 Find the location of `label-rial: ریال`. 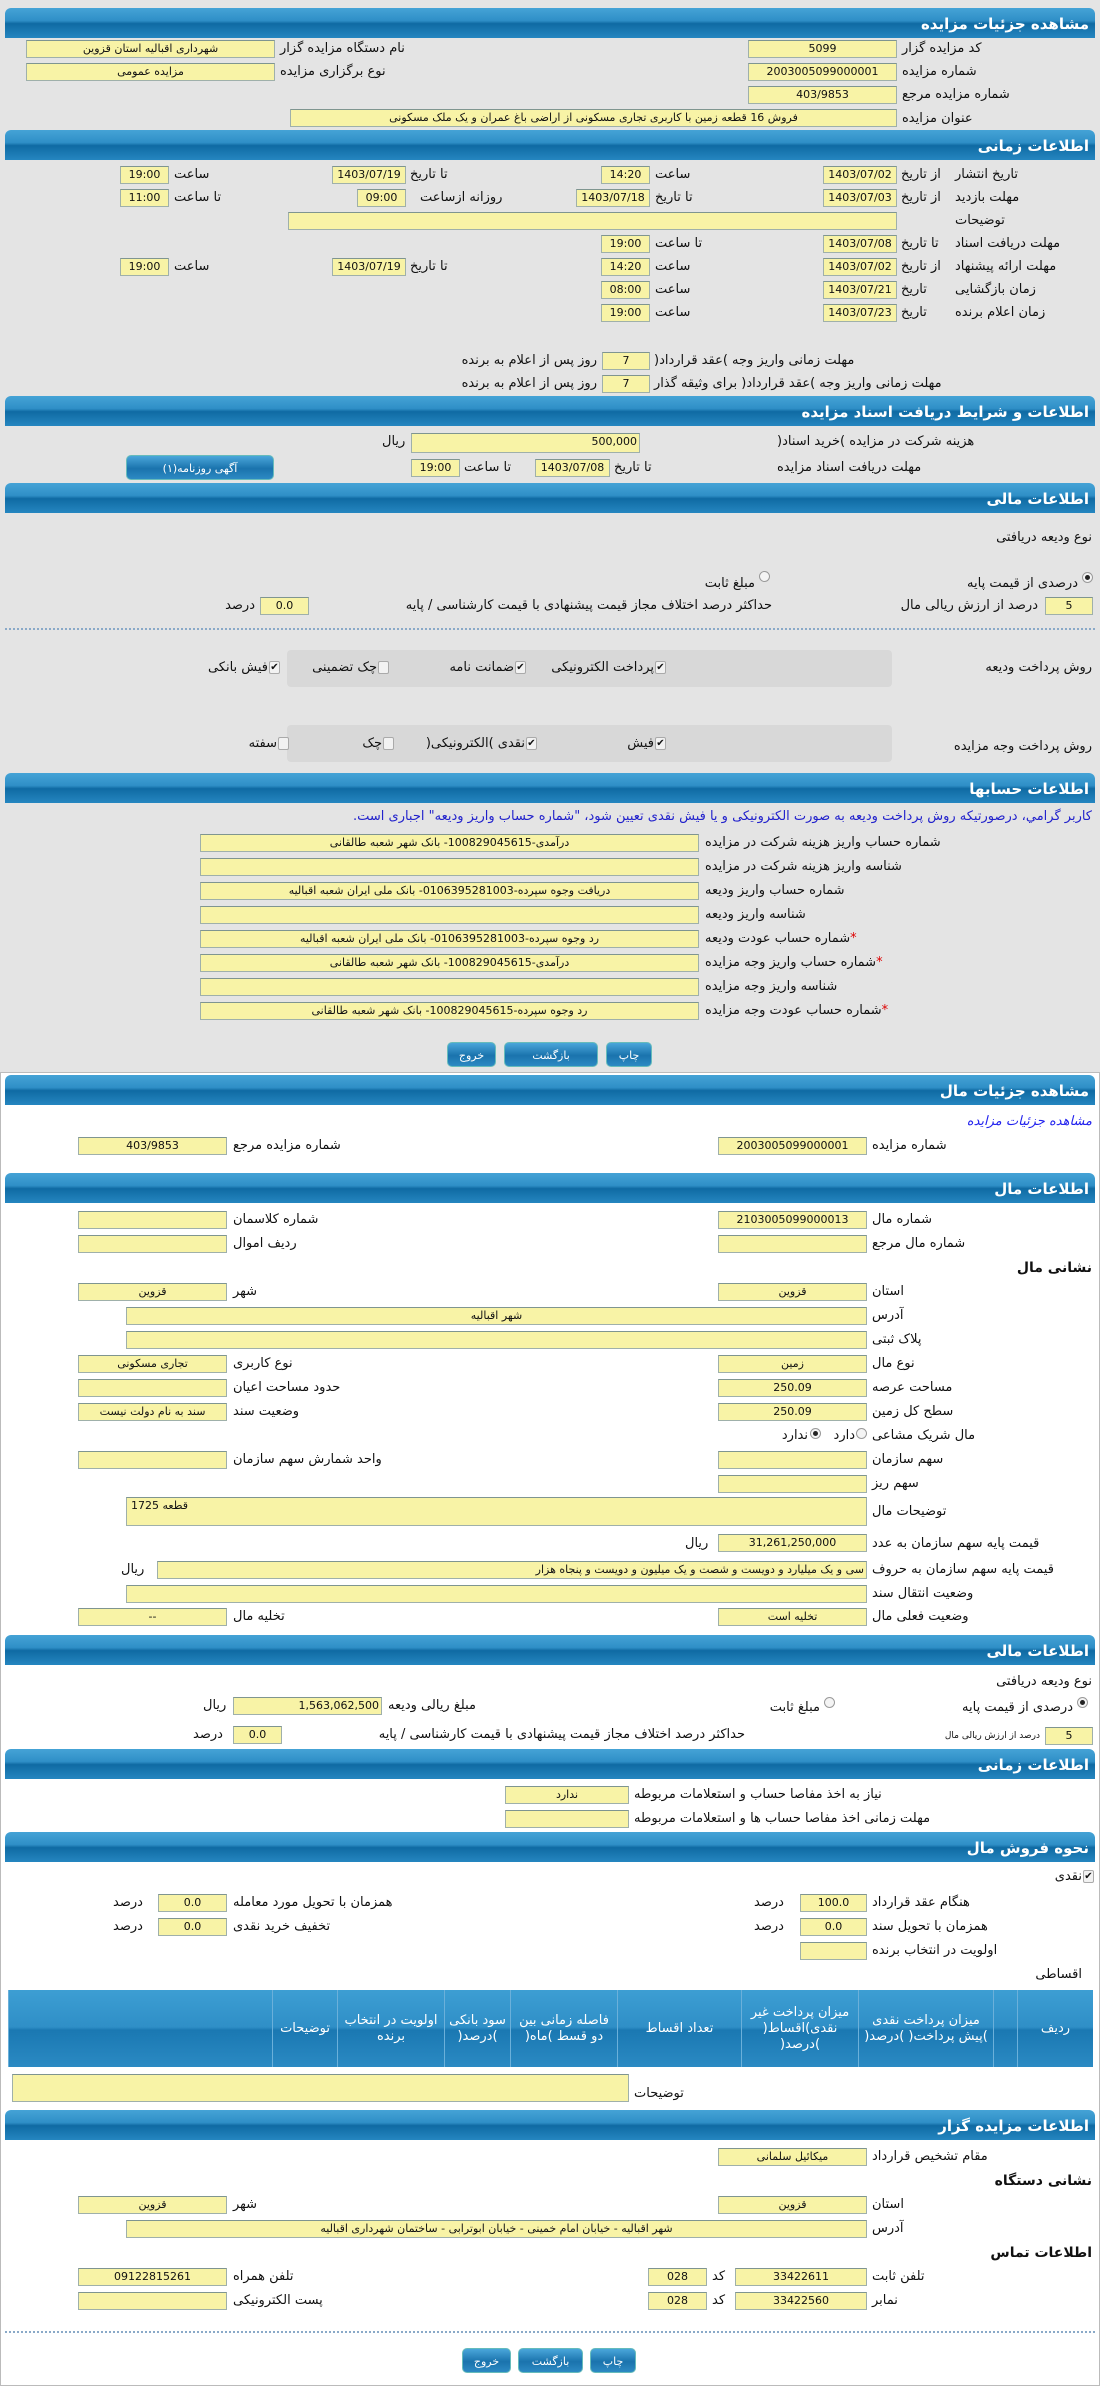

label-rial: ریال is located at coordinates (394, 441).